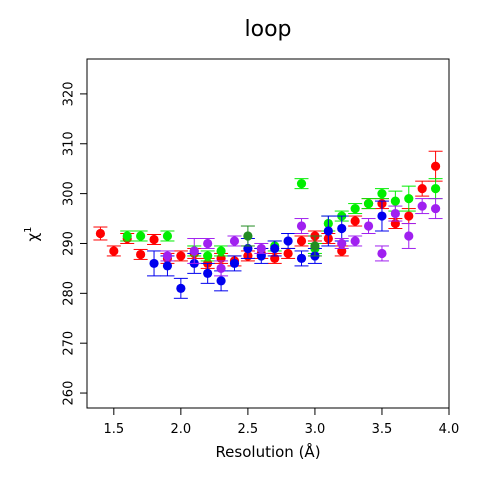  I want to click on y-axis-label-superscript: 1, so click(28, 229).